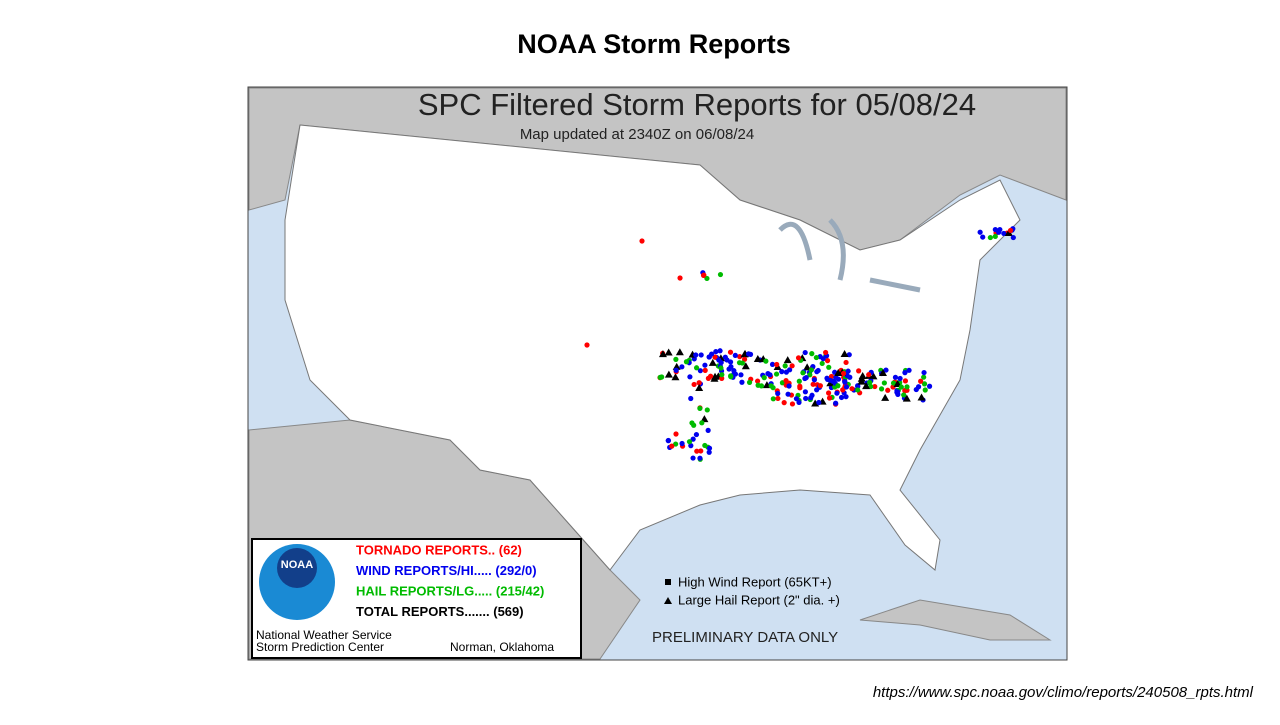 This screenshot has height=725, width=1280. What do you see at coordinates (502, 647) in the screenshot?
I see `location: Norman, Oklahoma` at bounding box center [502, 647].